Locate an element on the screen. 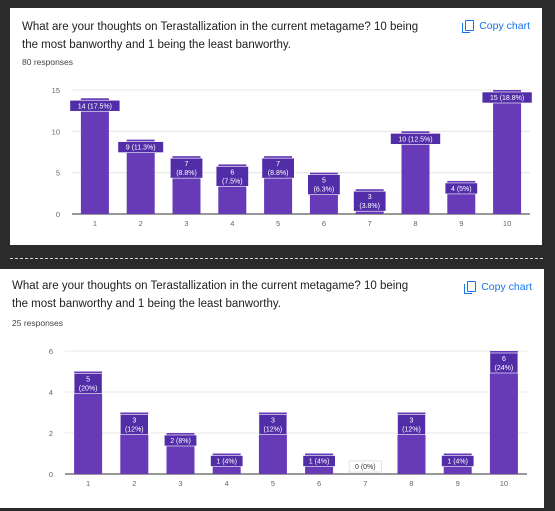 This screenshot has height=511, width=555. data-label-text: 10 (12.5%) is located at coordinates (415, 139).